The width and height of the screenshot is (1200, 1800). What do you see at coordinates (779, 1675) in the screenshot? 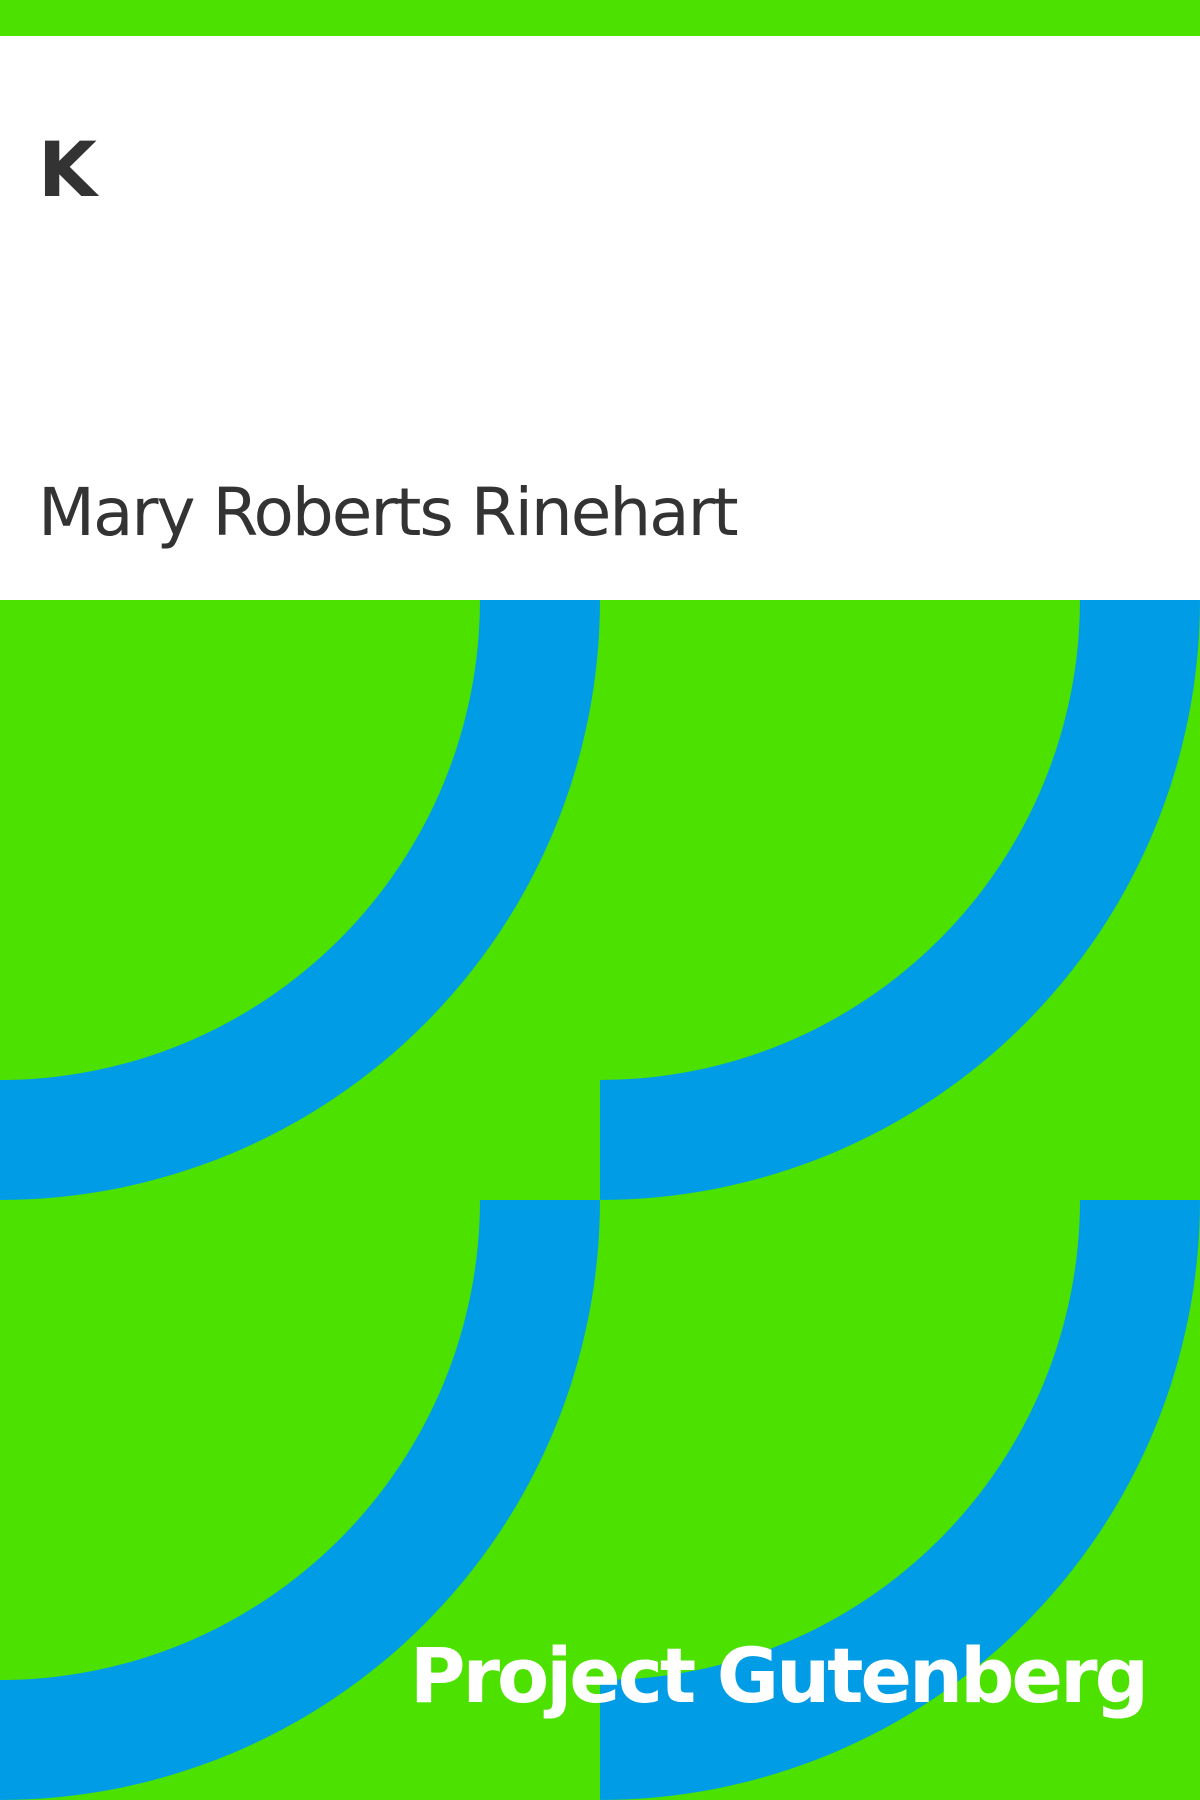
I see `publisher-name: Project Gutenberg` at bounding box center [779, 1675].